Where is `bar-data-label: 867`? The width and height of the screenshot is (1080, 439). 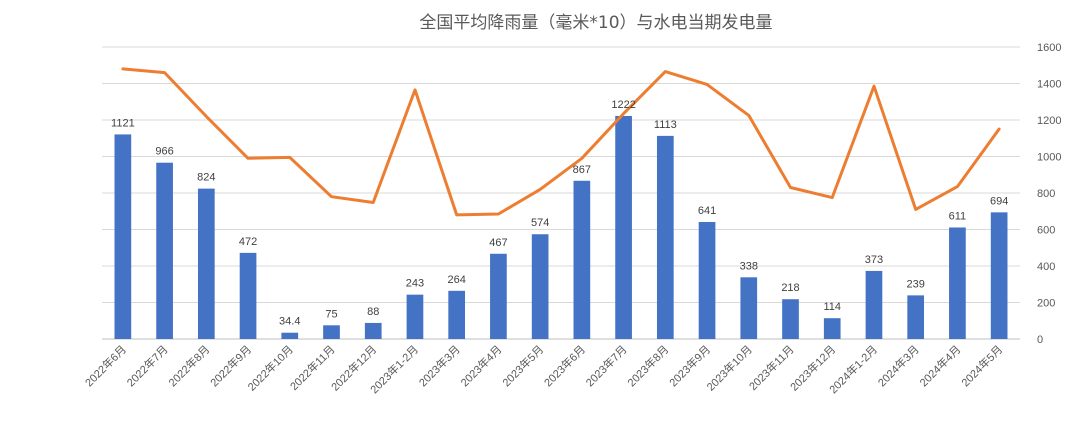 bar-data-label: 867 is located at coordinates (582, 170).